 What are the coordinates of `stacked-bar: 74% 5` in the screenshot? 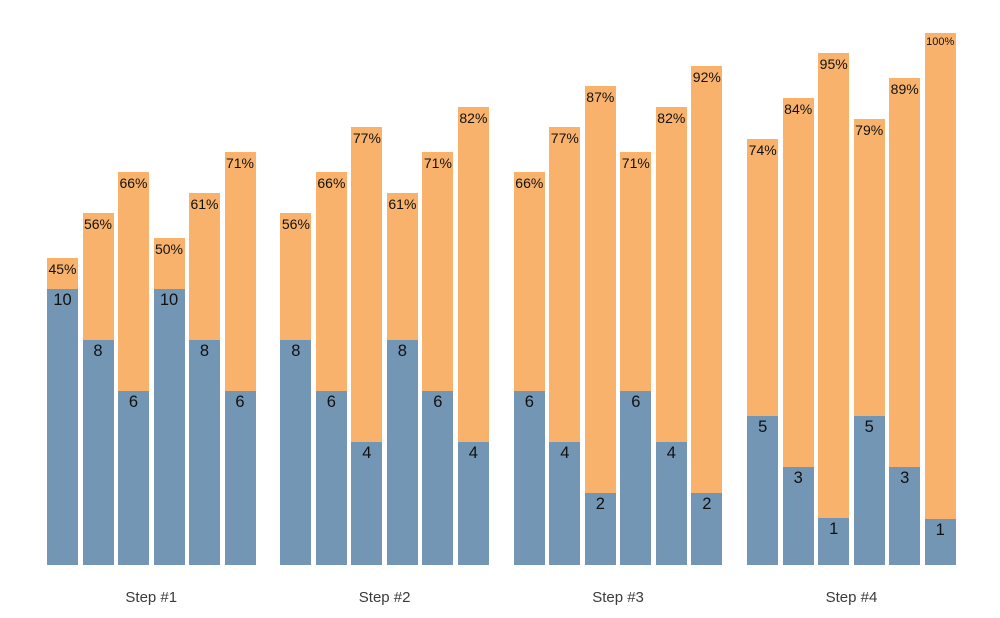 It's located at (763, 352).